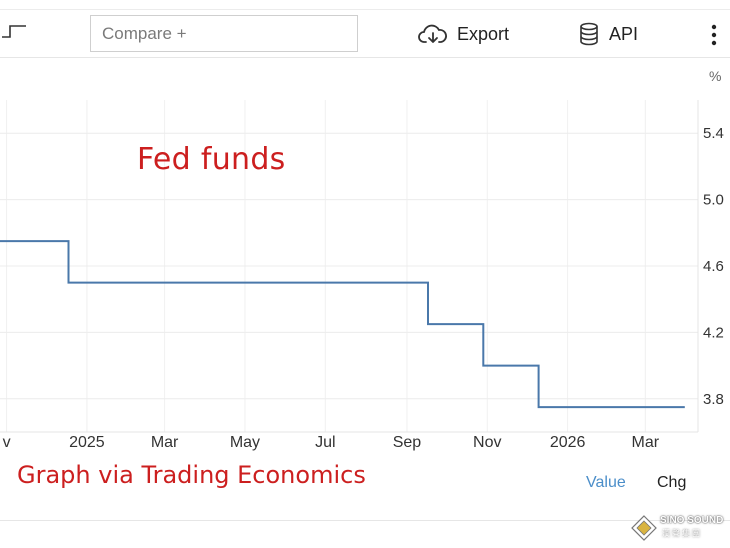 The image size is (730, 548). I want to click on x-tick-label: Sep, so click(407, 442).